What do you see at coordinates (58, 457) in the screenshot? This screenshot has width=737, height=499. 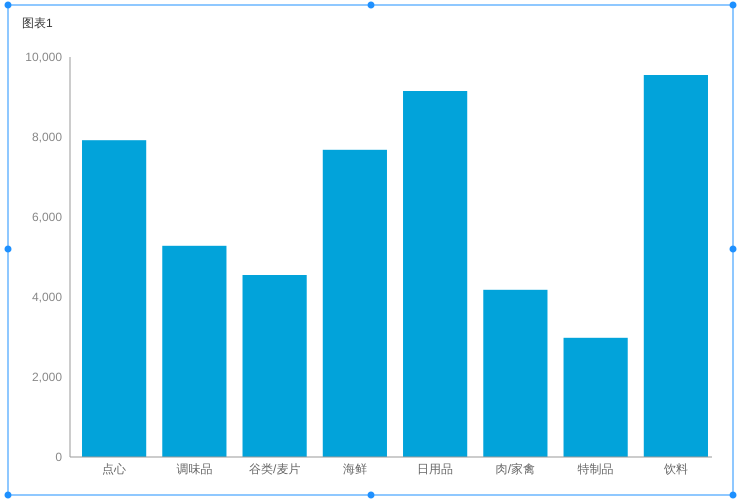 I see `y-tick-label: 0` at bounding box center [58, 457].